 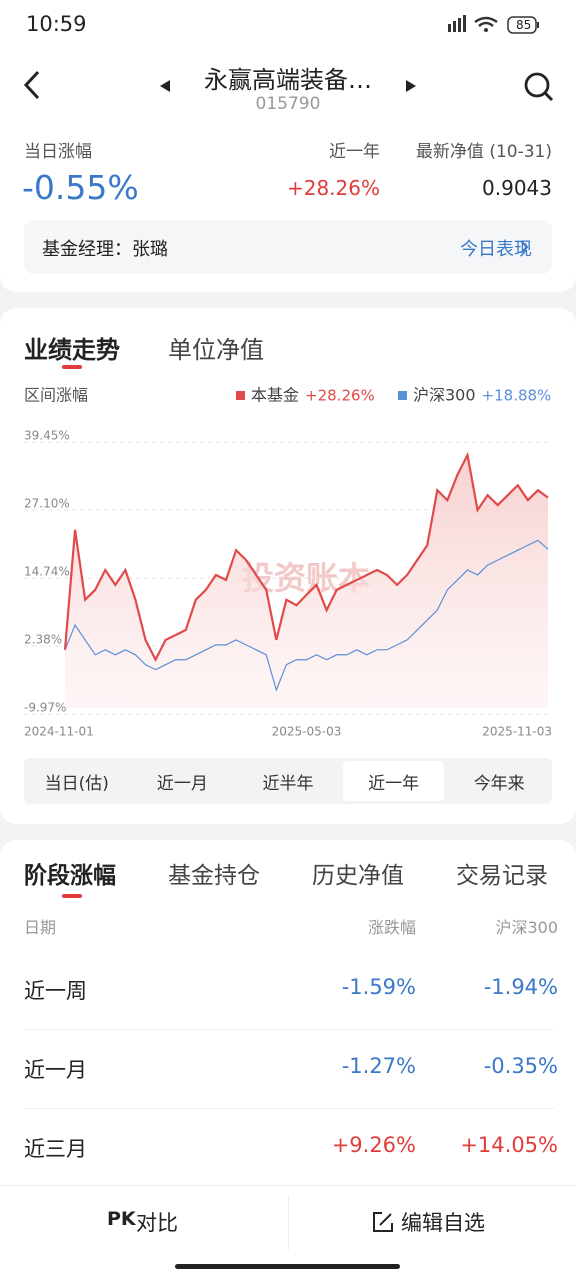 What do you see at coordinates (105, 249) in the screenshot?
I see `manager: 基金经理：张璐` at bounding box center [105, 249].